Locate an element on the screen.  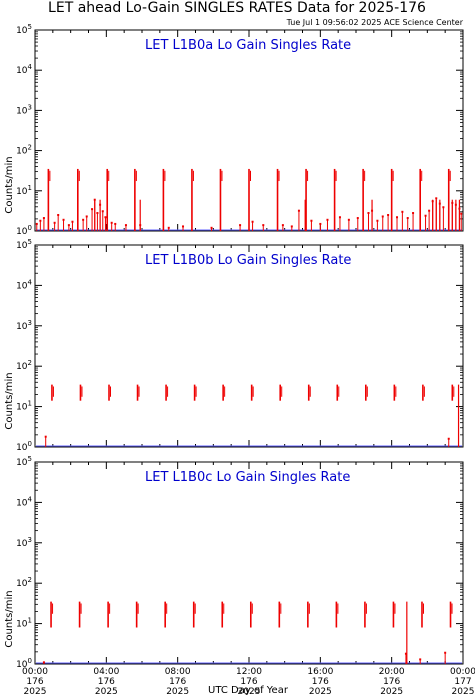
panel-title: LET L1B0a Lo Gain Singles Rate is located at coordinates (248, 45).